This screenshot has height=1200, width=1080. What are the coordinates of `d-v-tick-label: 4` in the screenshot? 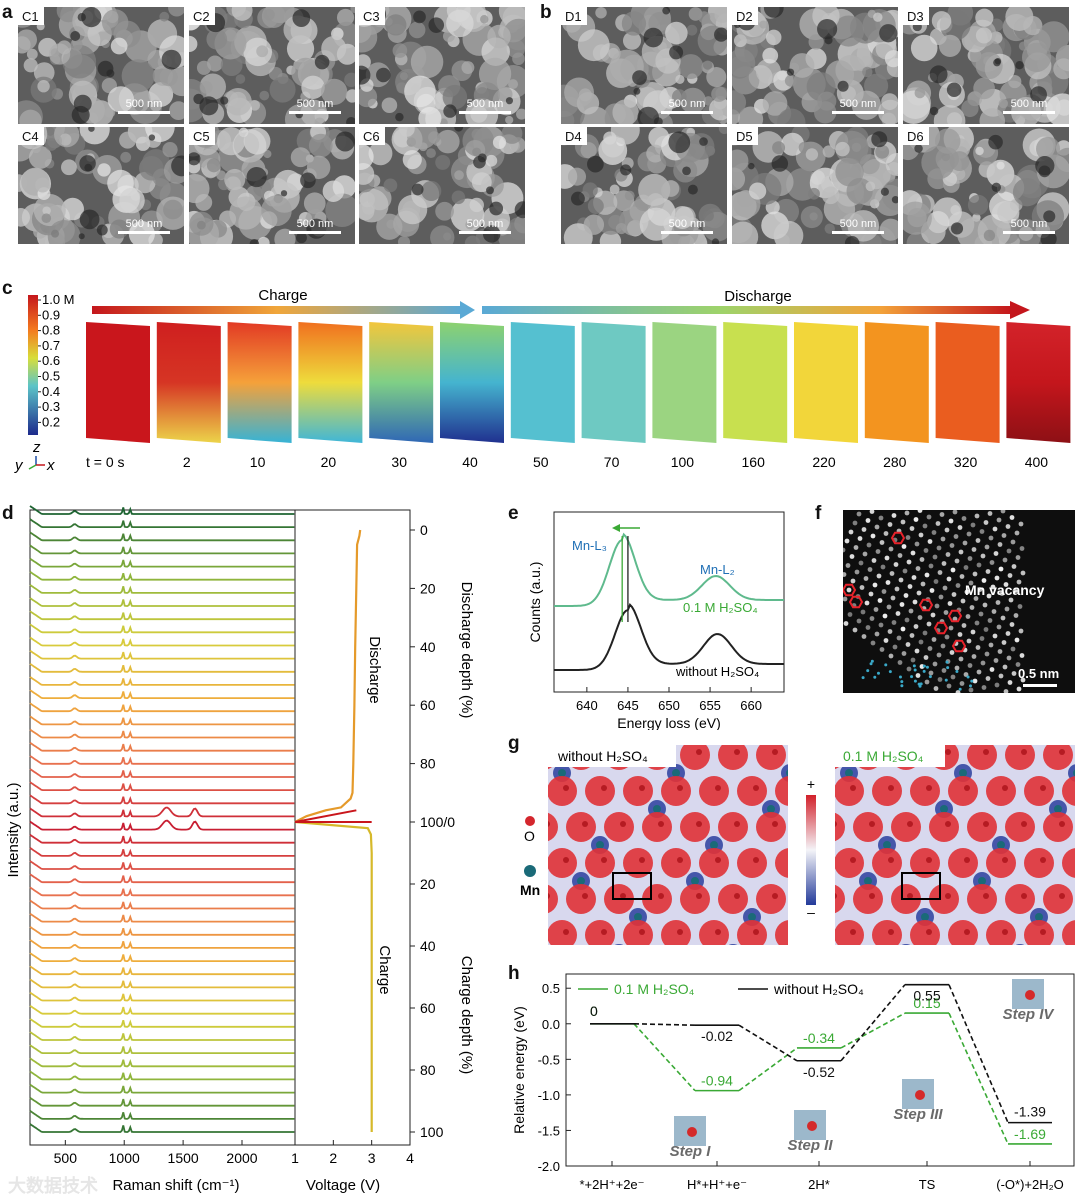 It's located at (410, 1158).